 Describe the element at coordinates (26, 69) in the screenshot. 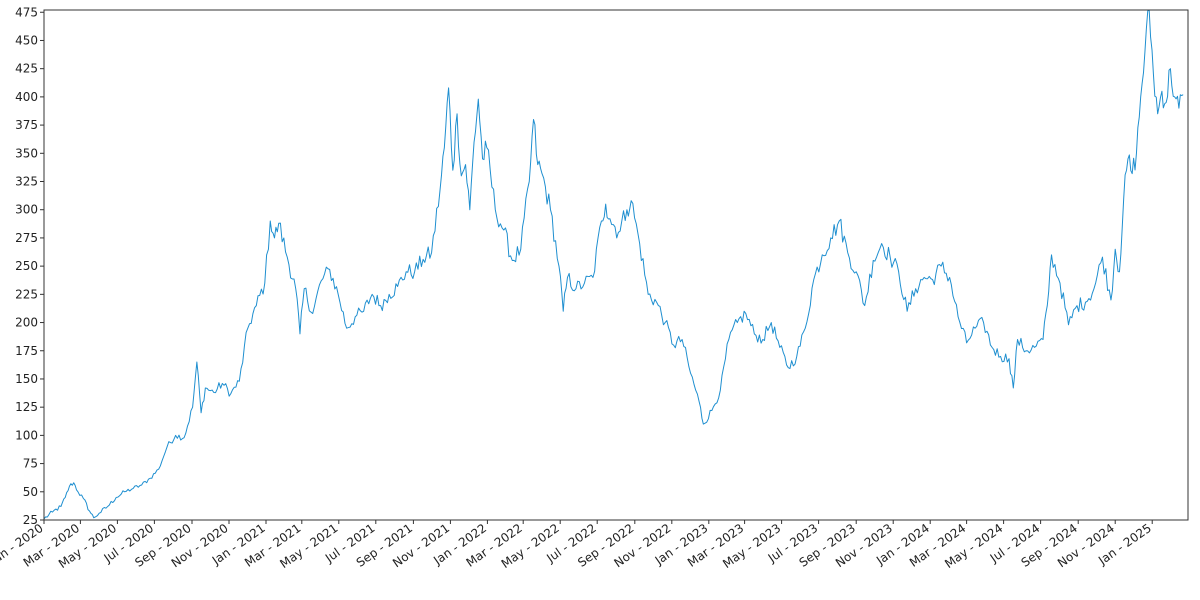

I see `y-tick-label: 425` at that location.